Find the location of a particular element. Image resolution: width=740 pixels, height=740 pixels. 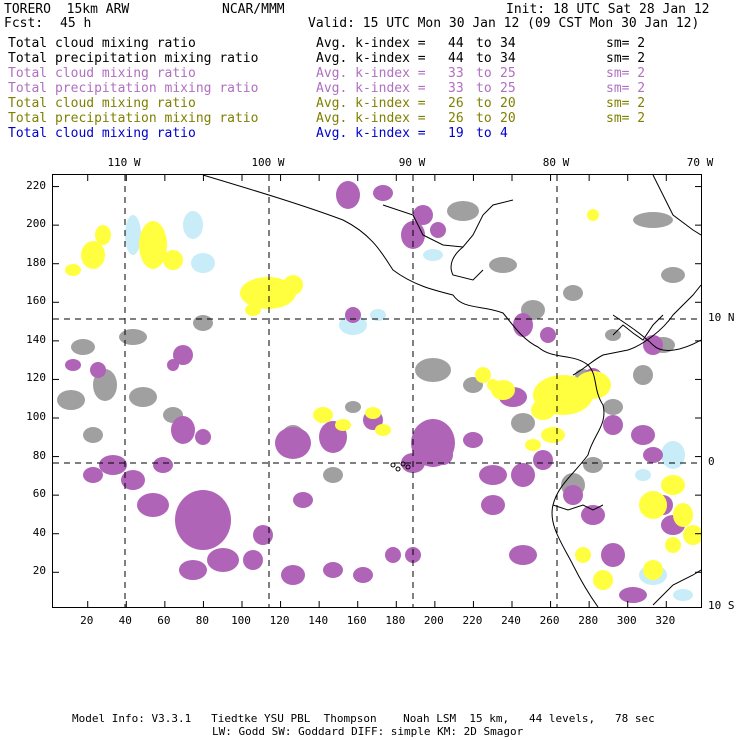

lon-label: 100 W is located at coordinates (268, 162).